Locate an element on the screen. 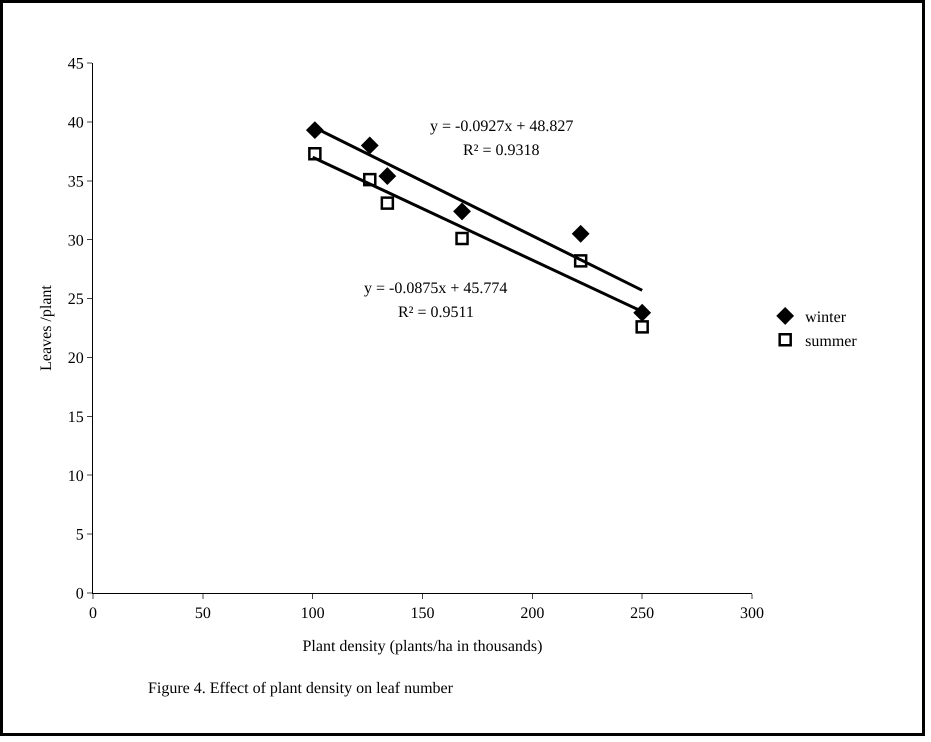 The width and height of the screenshot is (931, 742). caption: Figure 4. Effect of plant density on leaf number is located at coordinates (301, 688).